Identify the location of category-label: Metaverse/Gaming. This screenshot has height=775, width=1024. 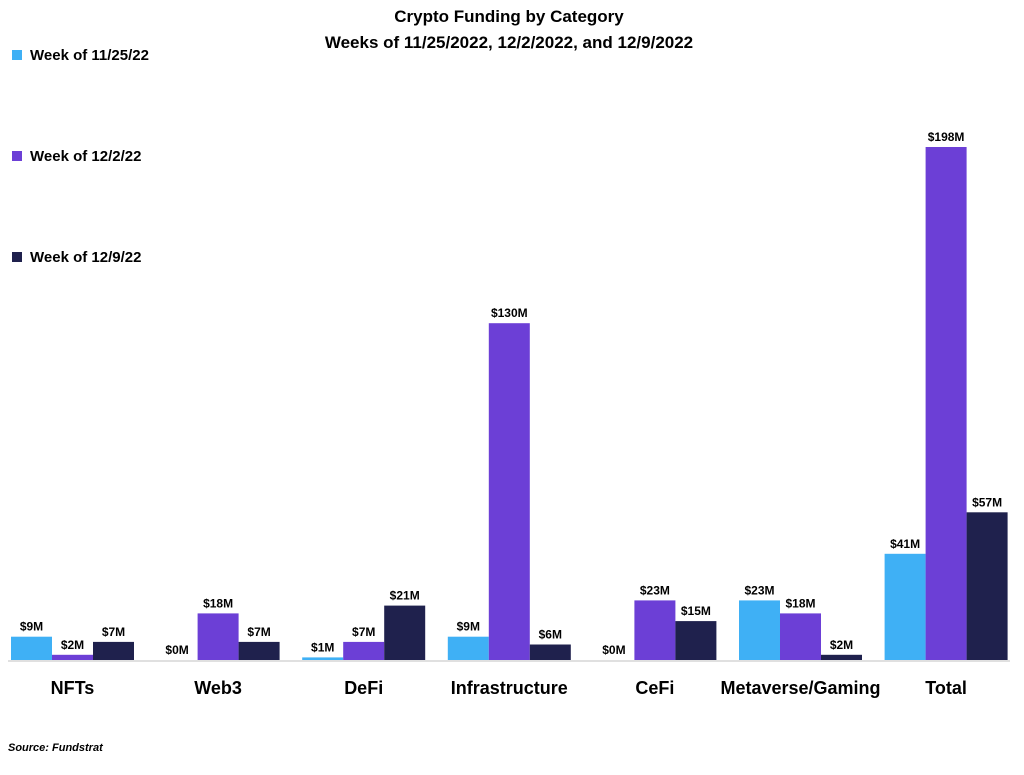
(800, 688).